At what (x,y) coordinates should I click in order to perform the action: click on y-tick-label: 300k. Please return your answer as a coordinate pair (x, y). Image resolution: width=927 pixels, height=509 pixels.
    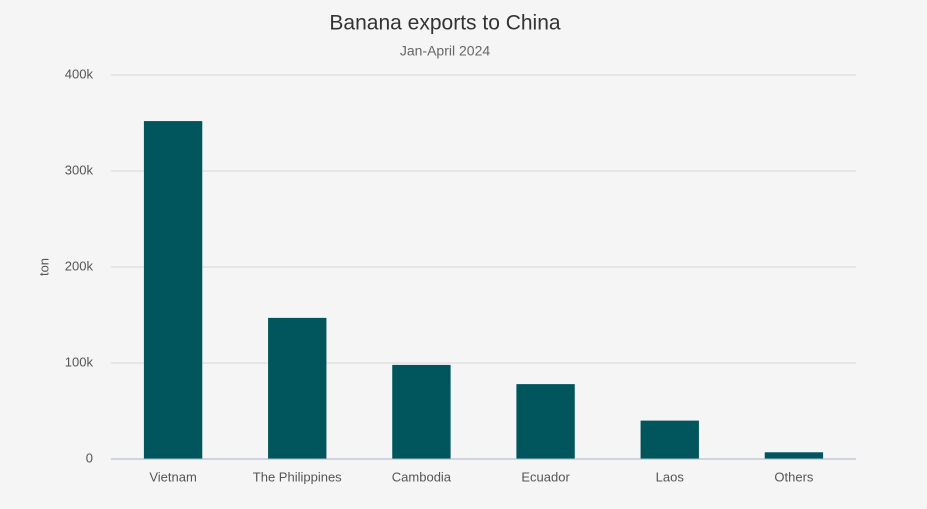
    Looking at the image, I should click on (79, 169).